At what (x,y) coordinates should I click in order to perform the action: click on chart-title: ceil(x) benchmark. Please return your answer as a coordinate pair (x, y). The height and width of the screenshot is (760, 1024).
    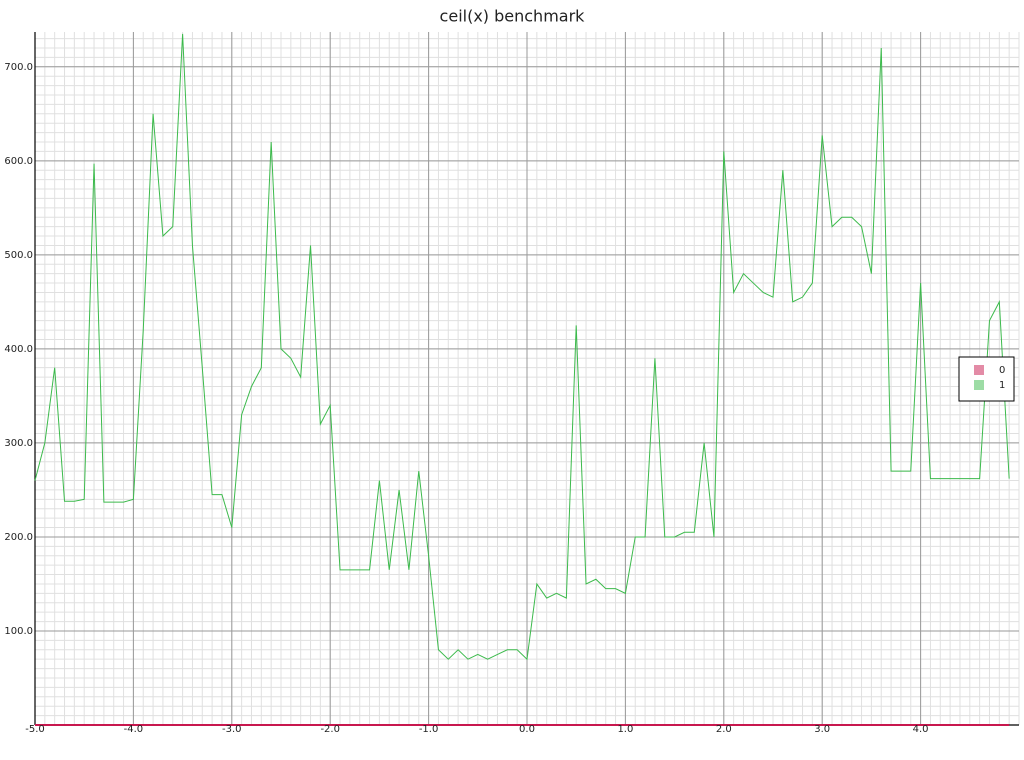
    Looking at the image, I should click on (513, 16).